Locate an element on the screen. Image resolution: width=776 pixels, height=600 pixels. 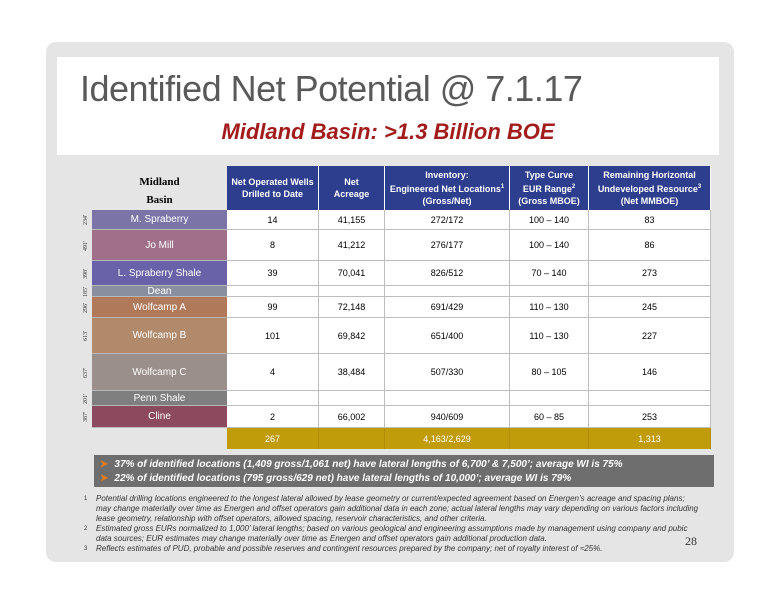
total-empty is located at coordinates (352, 438).